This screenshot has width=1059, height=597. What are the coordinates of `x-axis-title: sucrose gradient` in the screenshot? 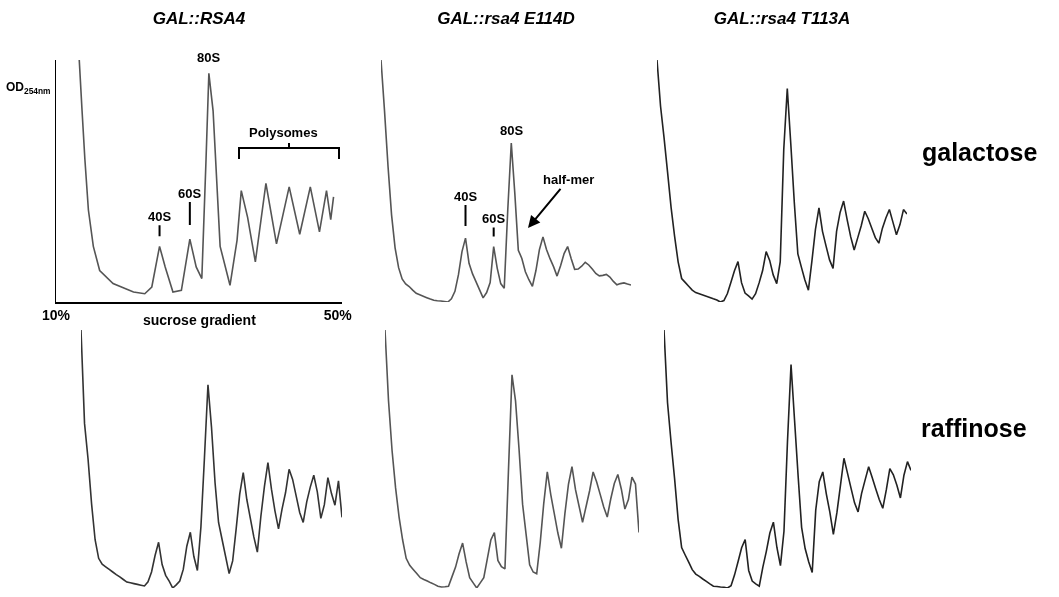 It's located at (200, 320).